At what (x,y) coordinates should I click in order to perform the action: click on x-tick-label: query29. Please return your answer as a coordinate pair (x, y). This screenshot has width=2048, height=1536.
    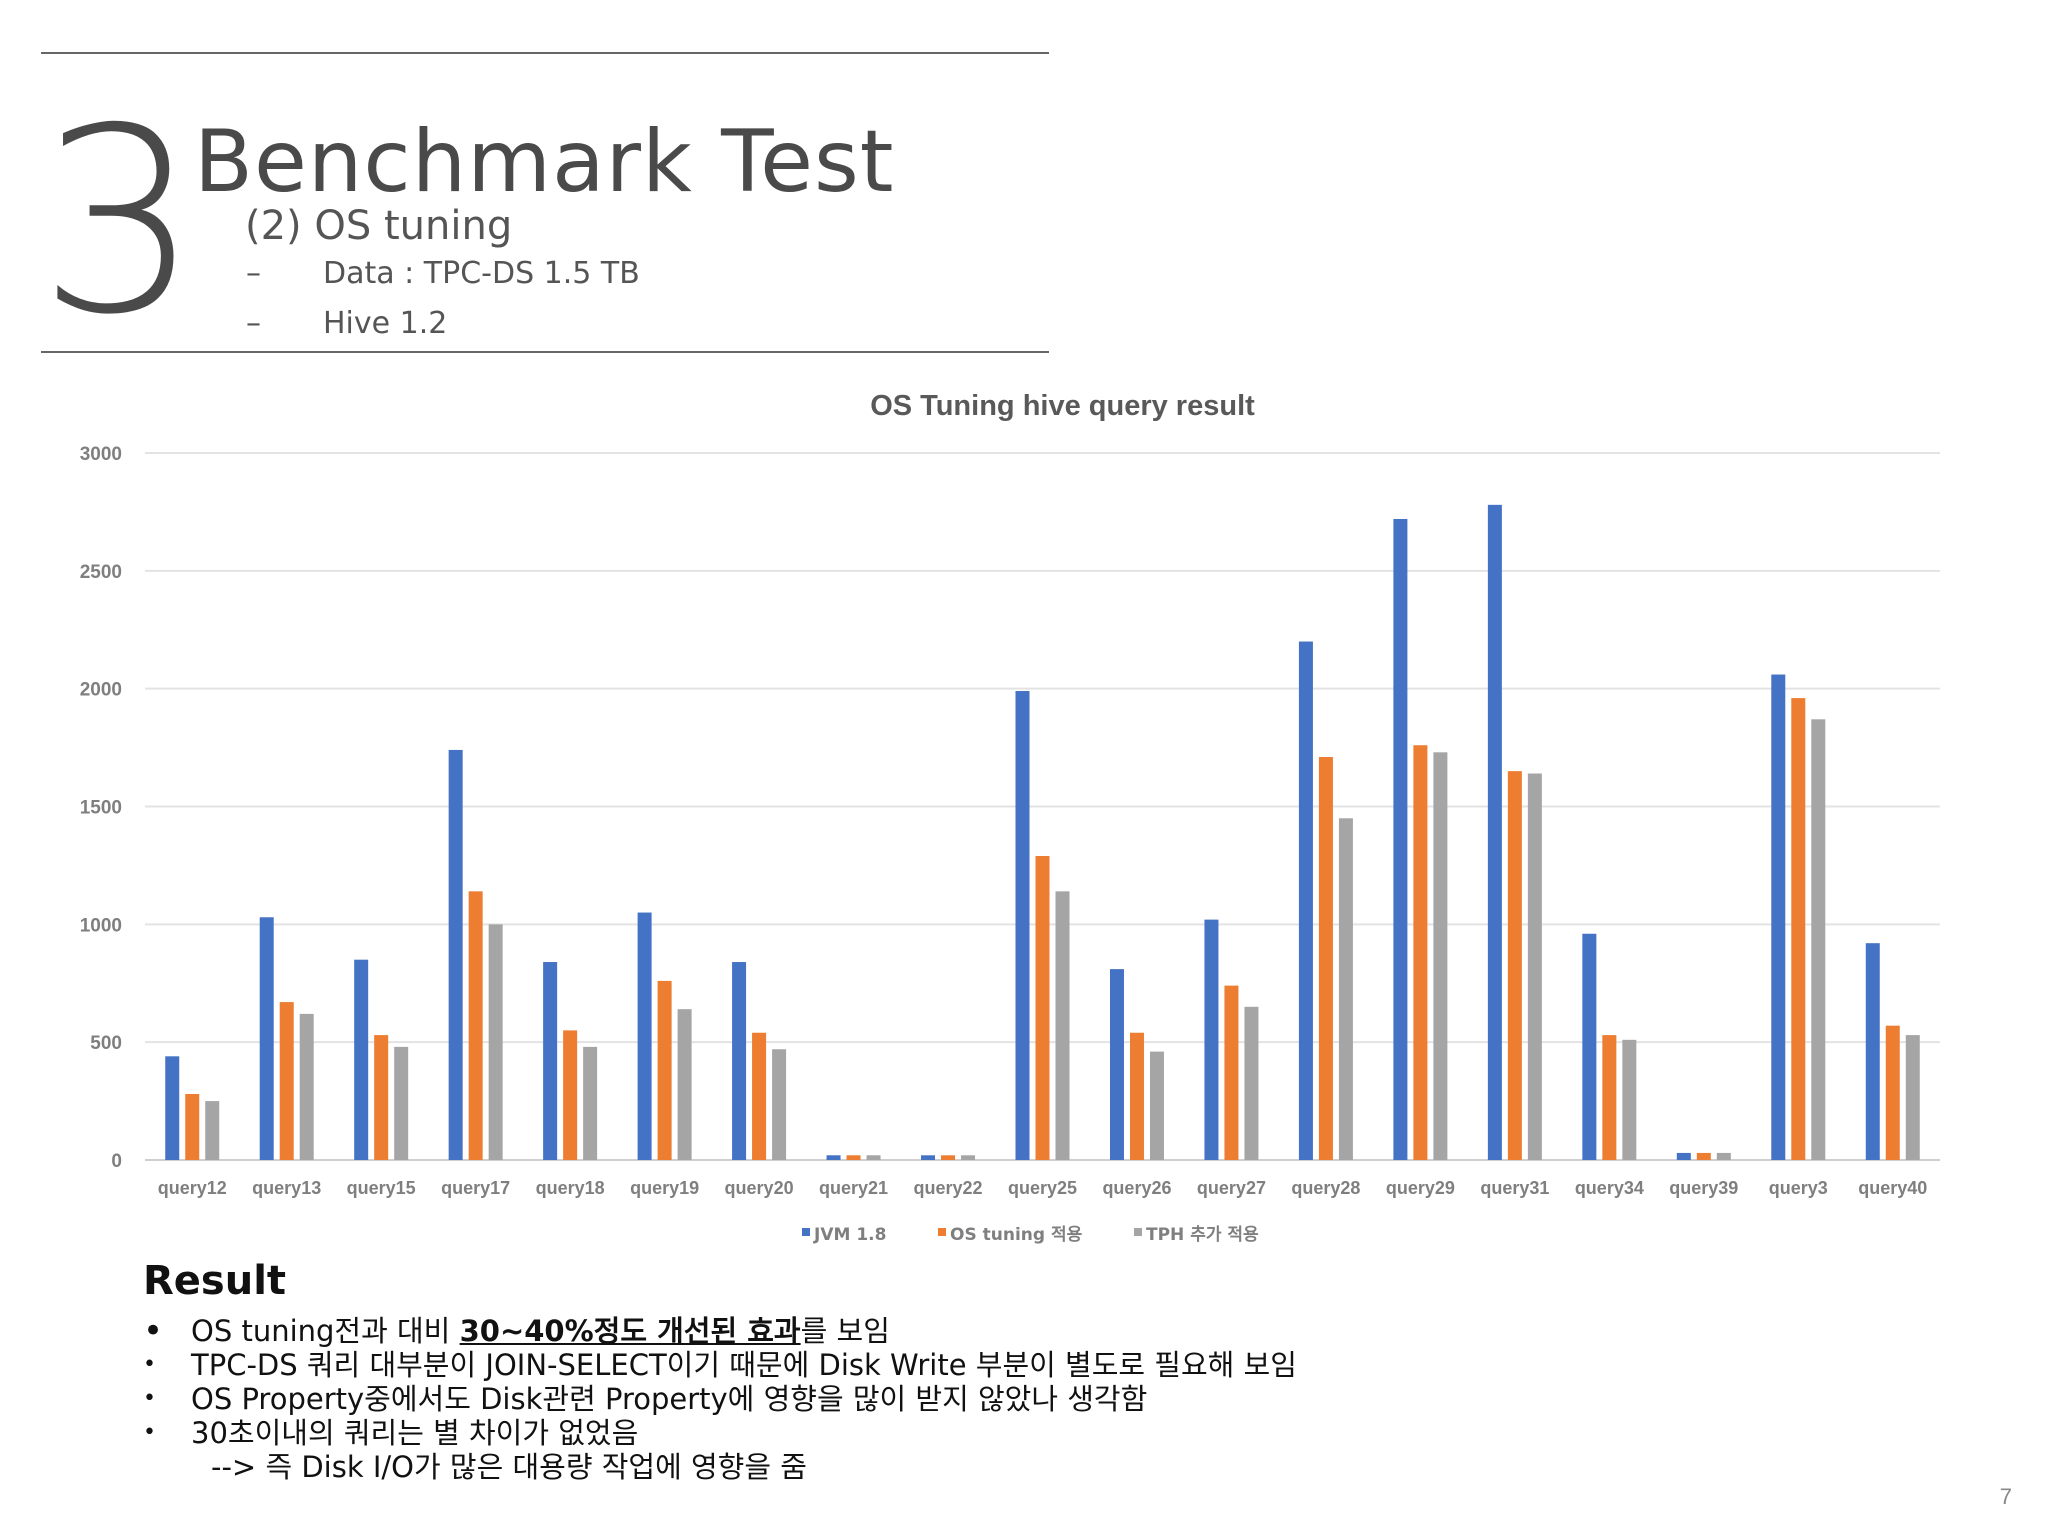
    Looking at the image, I should click on (1420, 1188).